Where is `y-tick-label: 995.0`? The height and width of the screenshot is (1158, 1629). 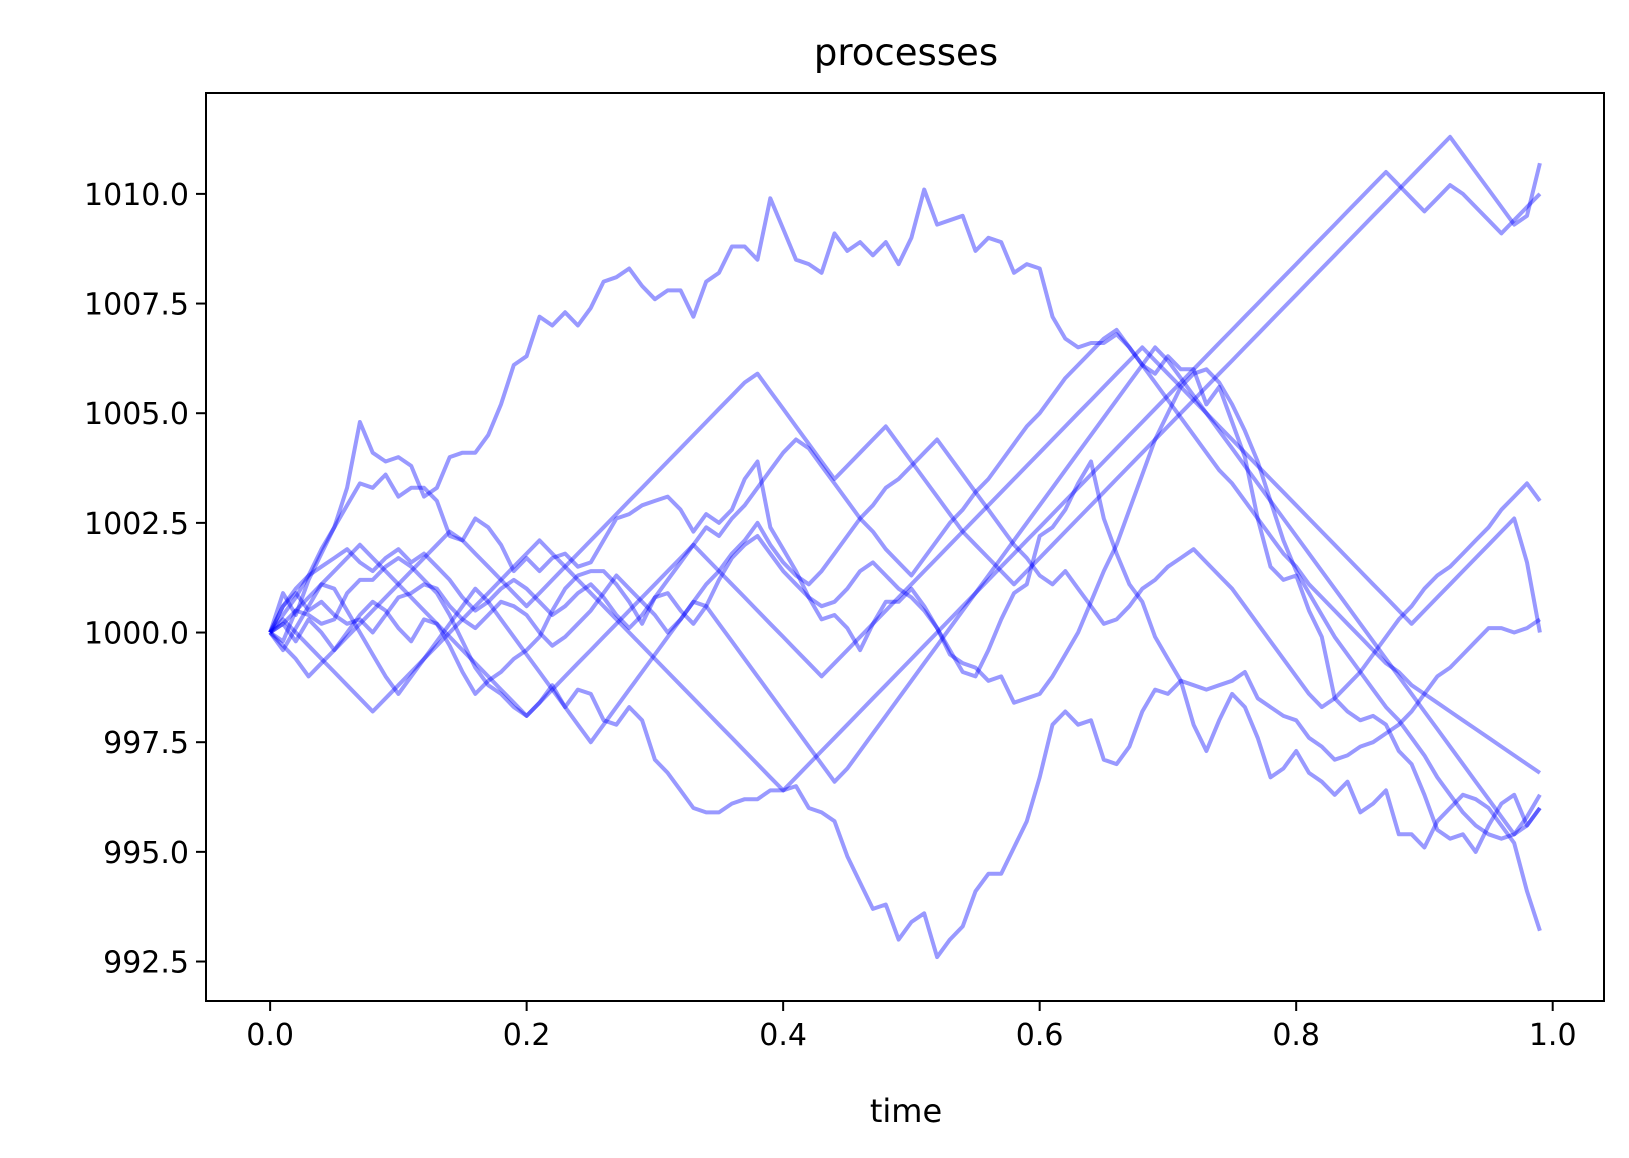
y-tick-label: 995.0 is located at coordinates (146, 853).